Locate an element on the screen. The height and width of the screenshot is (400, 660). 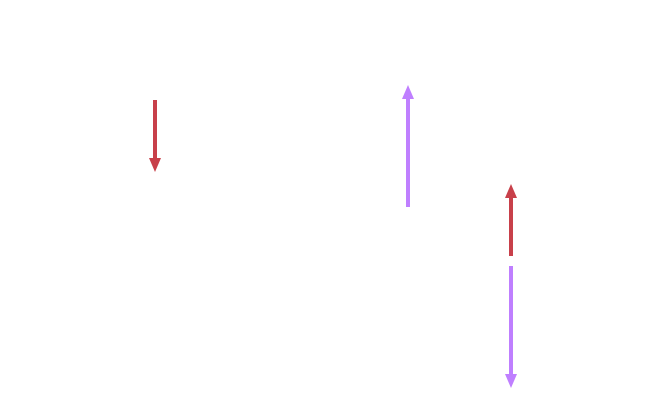
arrow-4-arrowhead is located at coordinates (511, 381).